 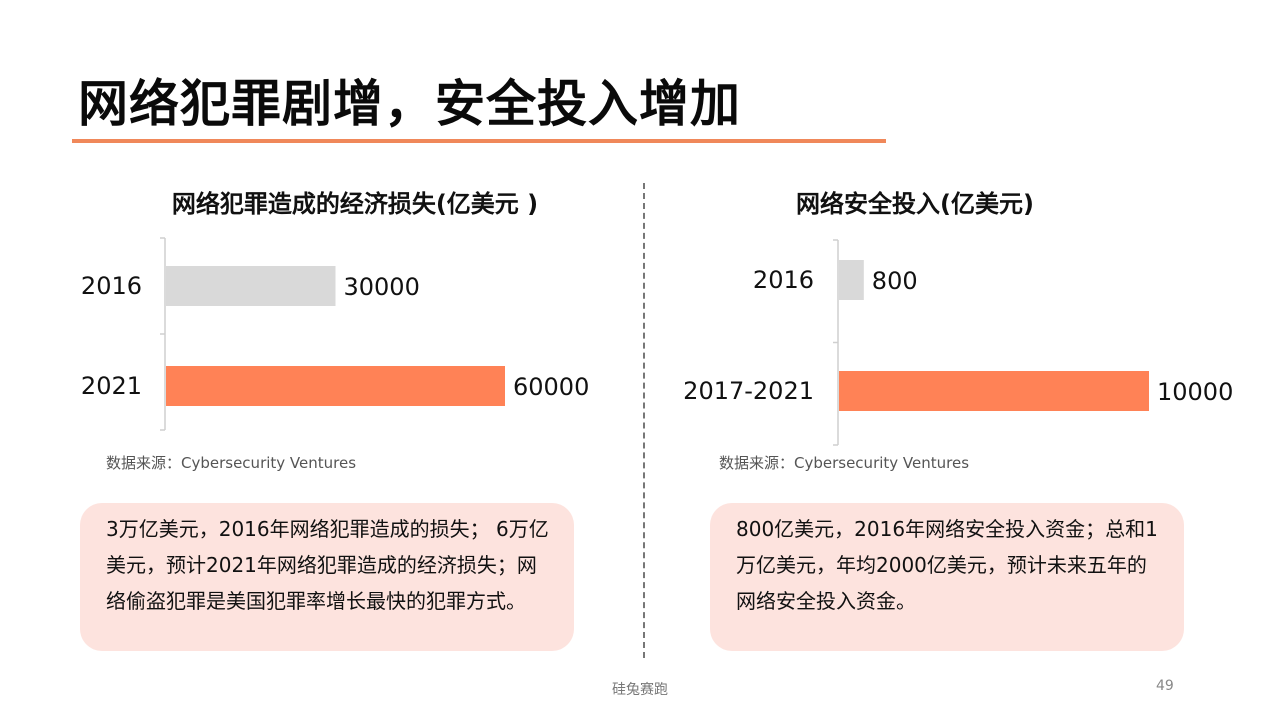 What do you see at coordinates (644, 420) in the screenshot?
I see `panel-divider` at bounding box center [644, 420].